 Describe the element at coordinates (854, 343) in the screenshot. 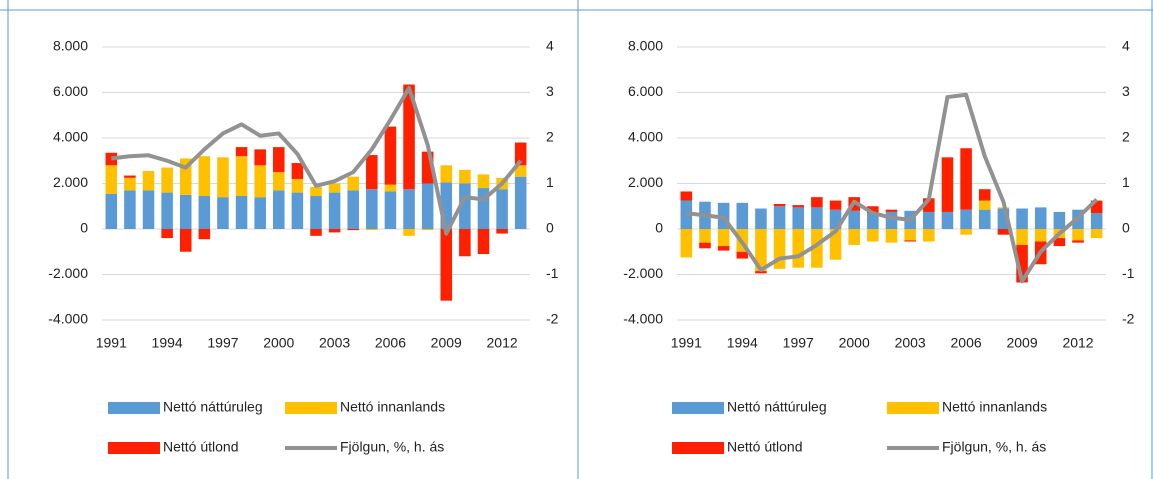

I see `x-tick-label: 2000` at that location.